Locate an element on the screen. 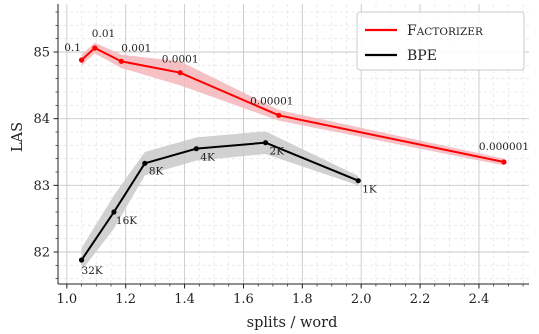 The image size is (539, 334). x-axis-label: splits / word is located at coordinates (292, 323).